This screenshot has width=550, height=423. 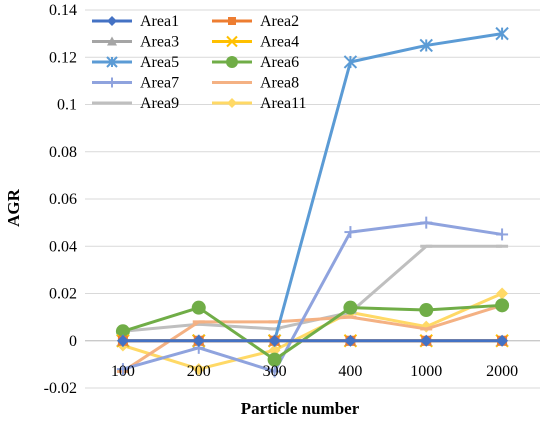 What do you see at coordinates (63, 57) in the screenshot?
I see `y-tick-label: 0.12` at bounding box center [63, 57].